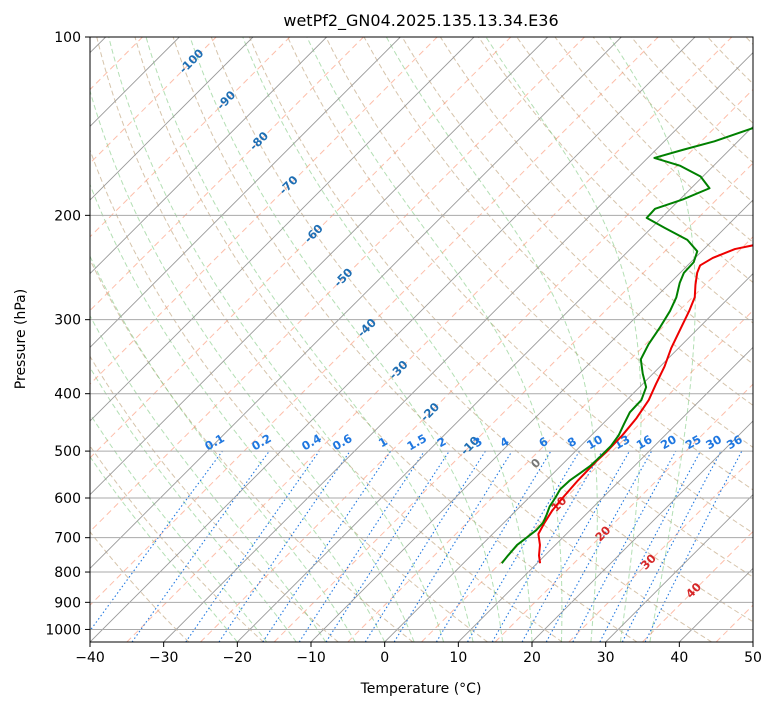  Describe the element at coordinates (90, 658) in the screenshot. I see `x-tick-label: −40` at that location.